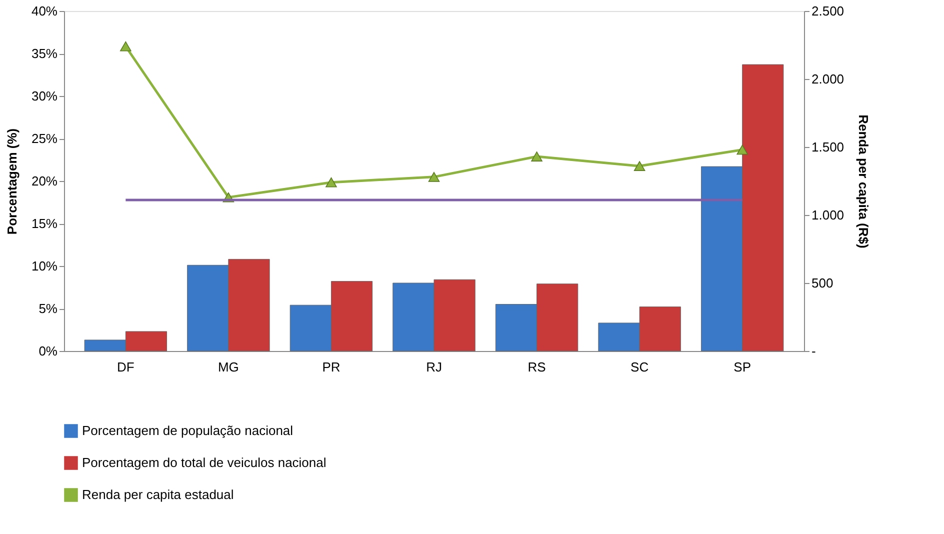 This screenshot has height=534, width=944. What do you see at coordinates (44, 138) in the screenshot?
I see `y-tick-label: 25%` at bounding box center [44, 138].